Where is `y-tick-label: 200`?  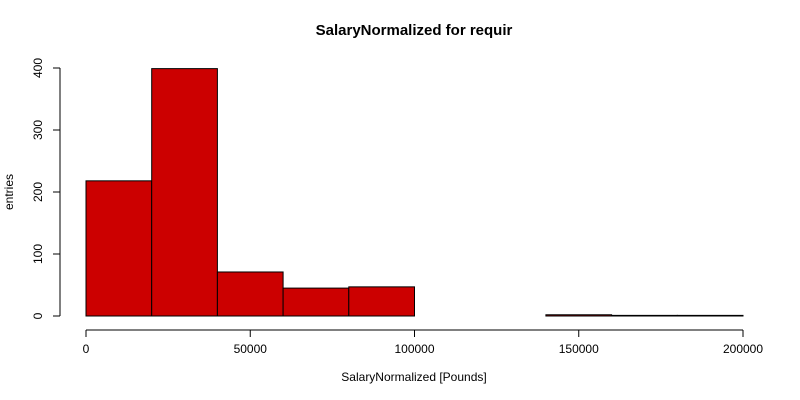
y-tick-label: 200 is located at coordinates (38, 192).